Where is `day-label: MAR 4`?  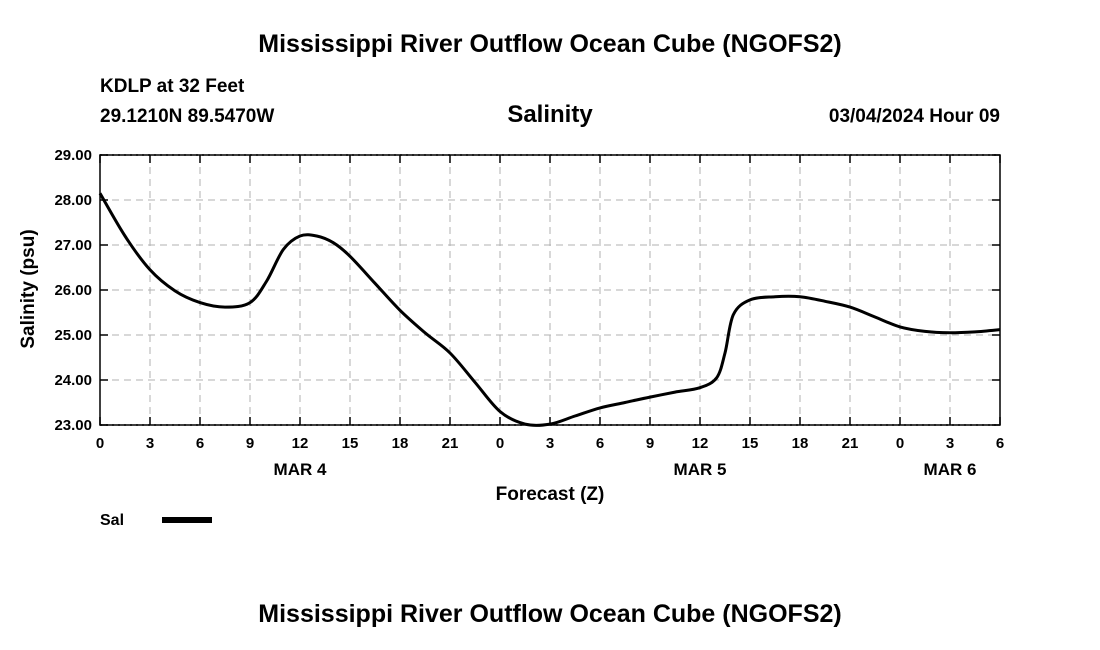
day-label: MAR 4 is located at coordinates (300, 469).